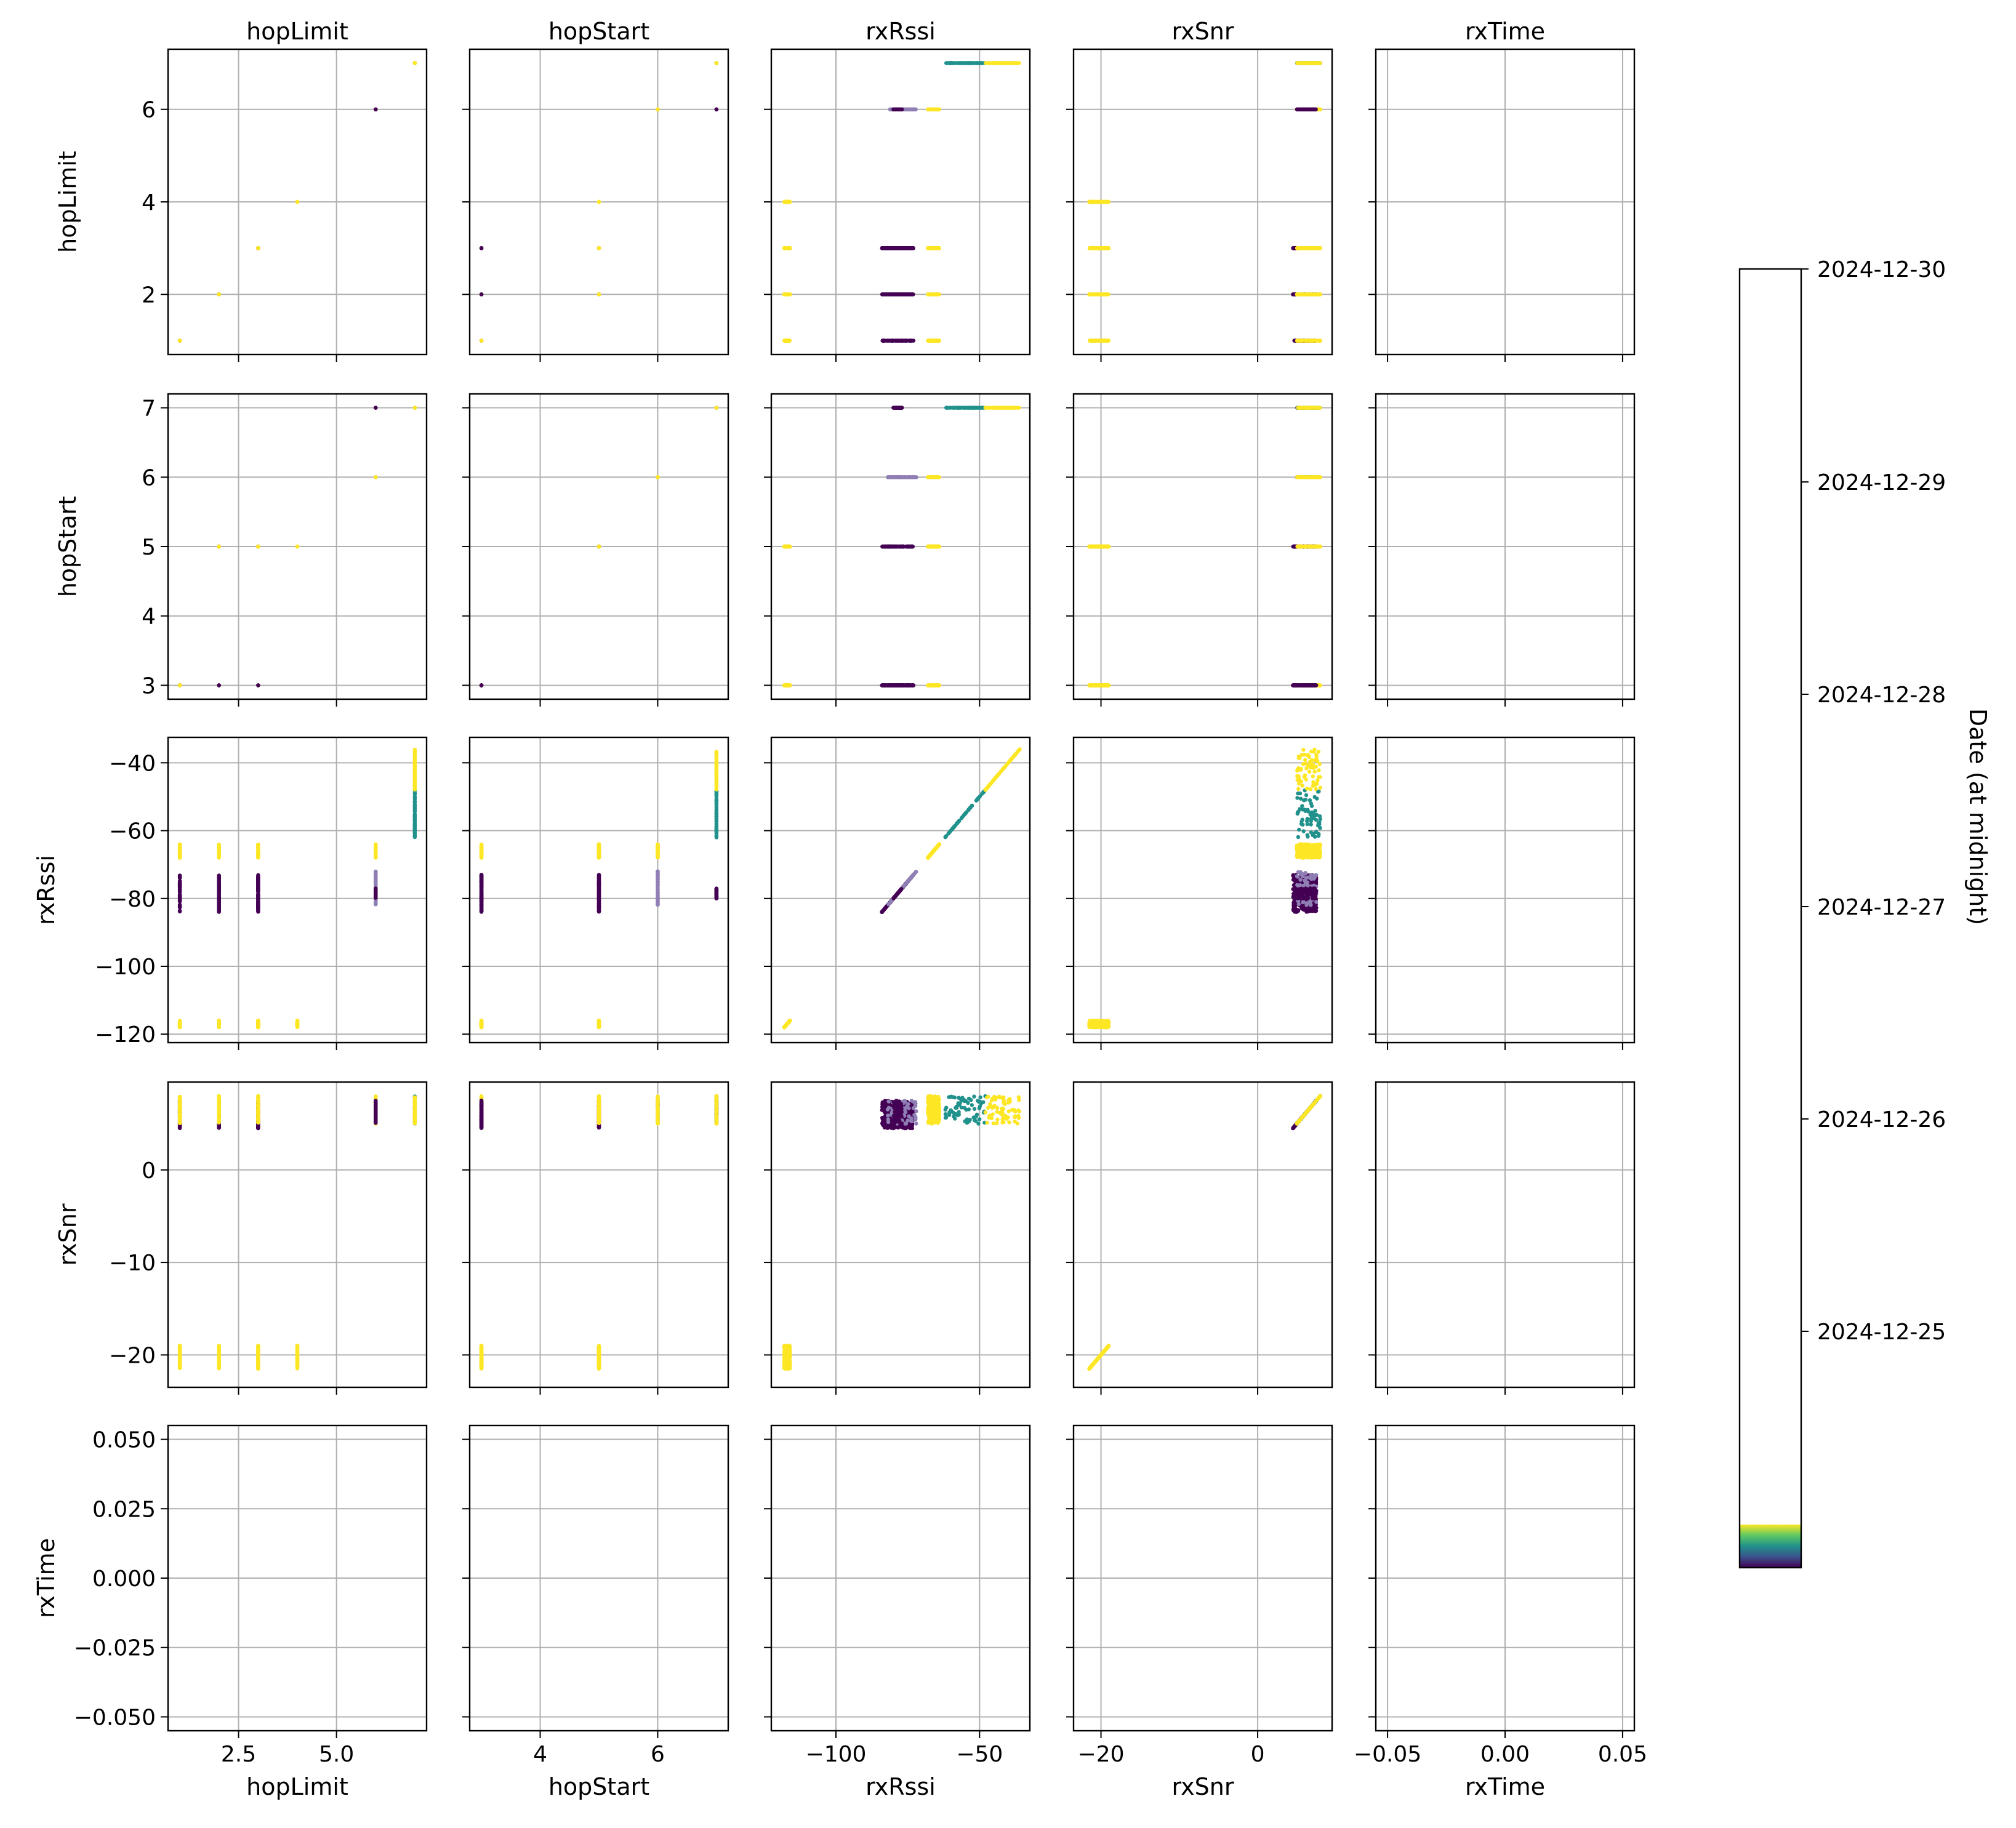  I want to click on y-tick-label-hopStart: 3, so click(149, 686).